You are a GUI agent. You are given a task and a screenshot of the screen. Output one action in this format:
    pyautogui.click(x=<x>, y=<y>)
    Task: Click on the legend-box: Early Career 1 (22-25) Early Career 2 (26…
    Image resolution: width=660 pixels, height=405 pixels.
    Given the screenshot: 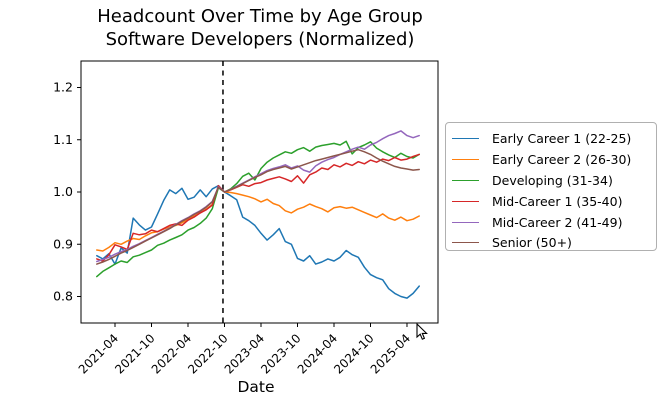 What is the action you would take?
    pyautogui.click(x=551, y=186)
    